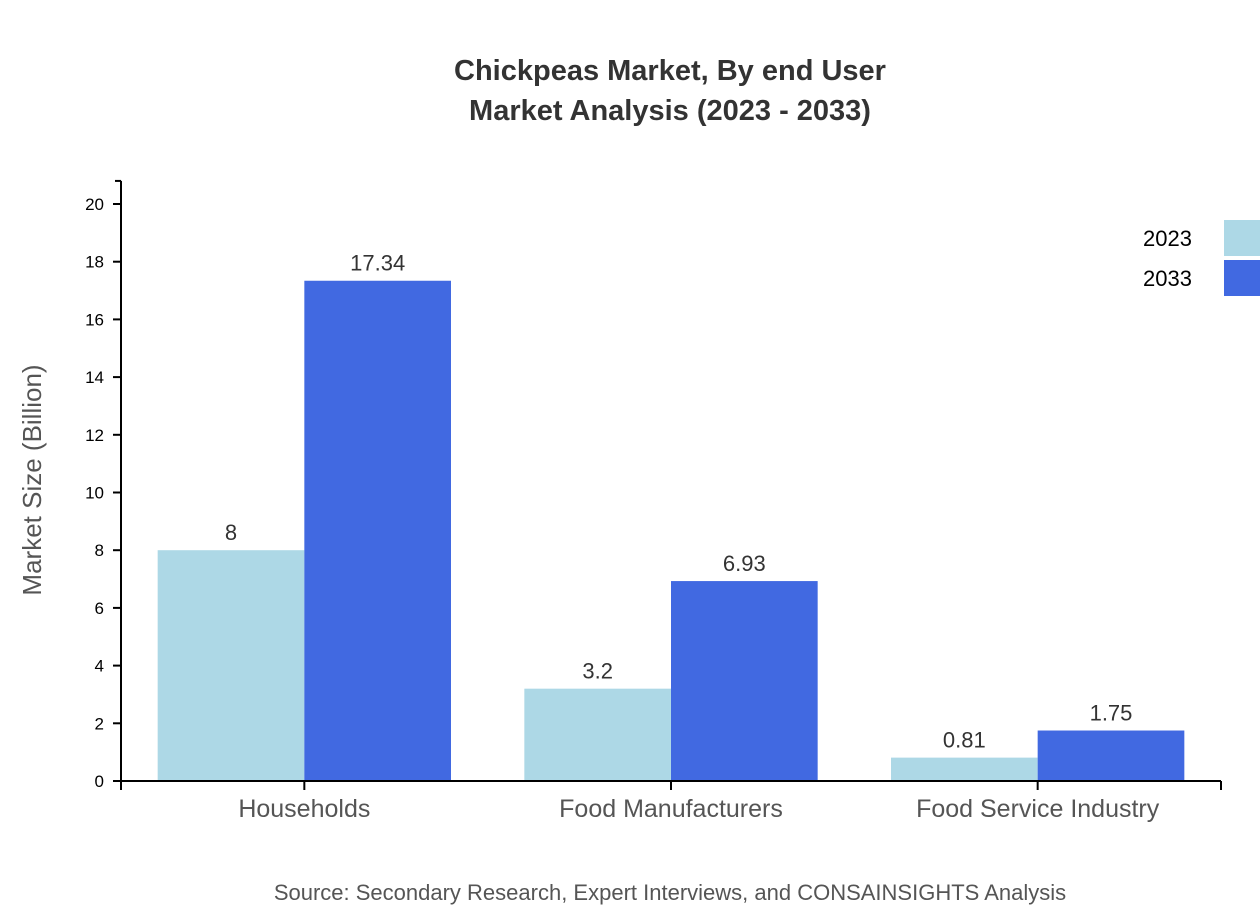 This screenshot has height=920, width=1260. What do you see at coordinates (377, 263) in the screenshot?
I see `data-label: 17.34` at bounding box center [377, 263].